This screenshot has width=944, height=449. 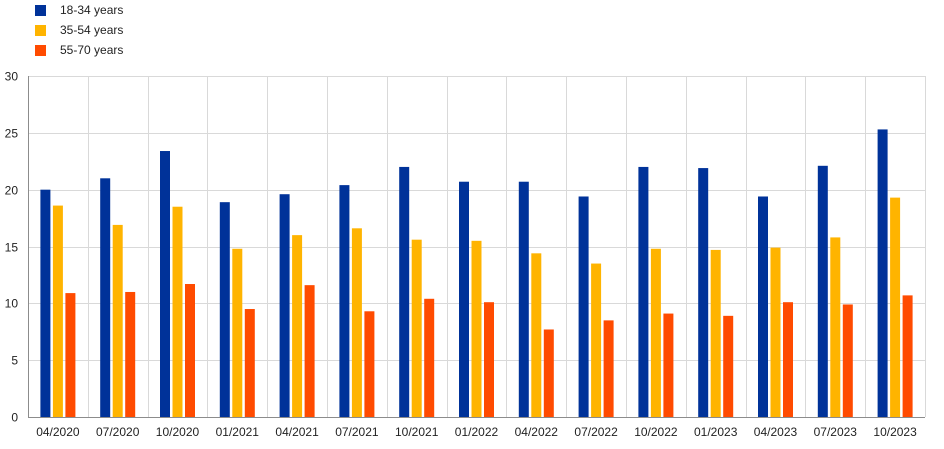 I want to click on bar-18-34-04-2020, so click(x=45, y=303).